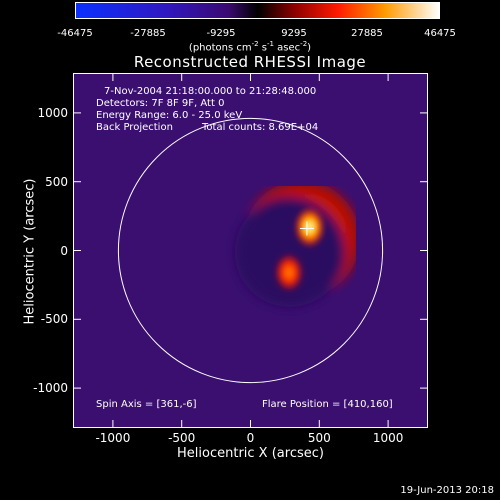  What do you see at coordinates (75, 33) in the screenshot?
I see `colorbar-tick-label: -46475` at bounding box center [75, 33].